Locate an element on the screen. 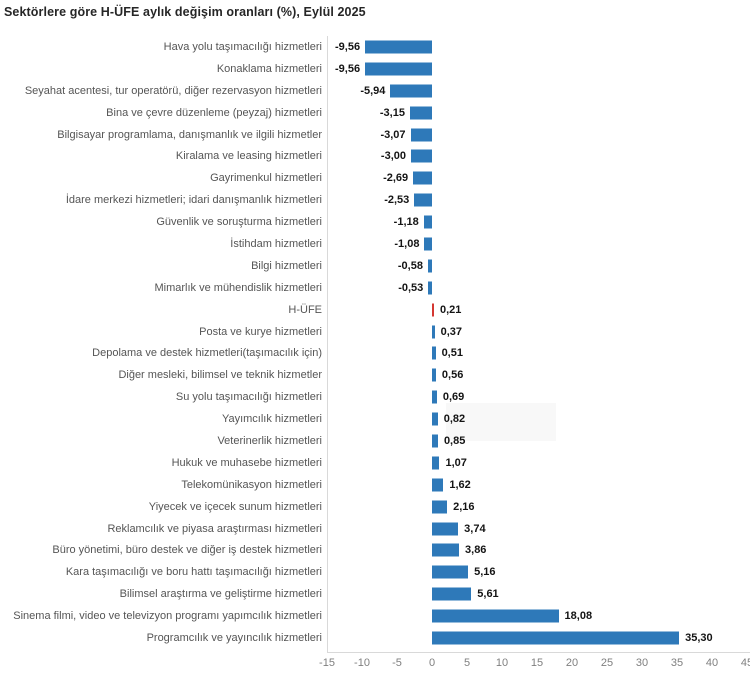 This screenshot has width=750, height=674. chart-row: Mimarlık ve mühendislik hizmetleri -0,53 is located at coordinates (375, 288).